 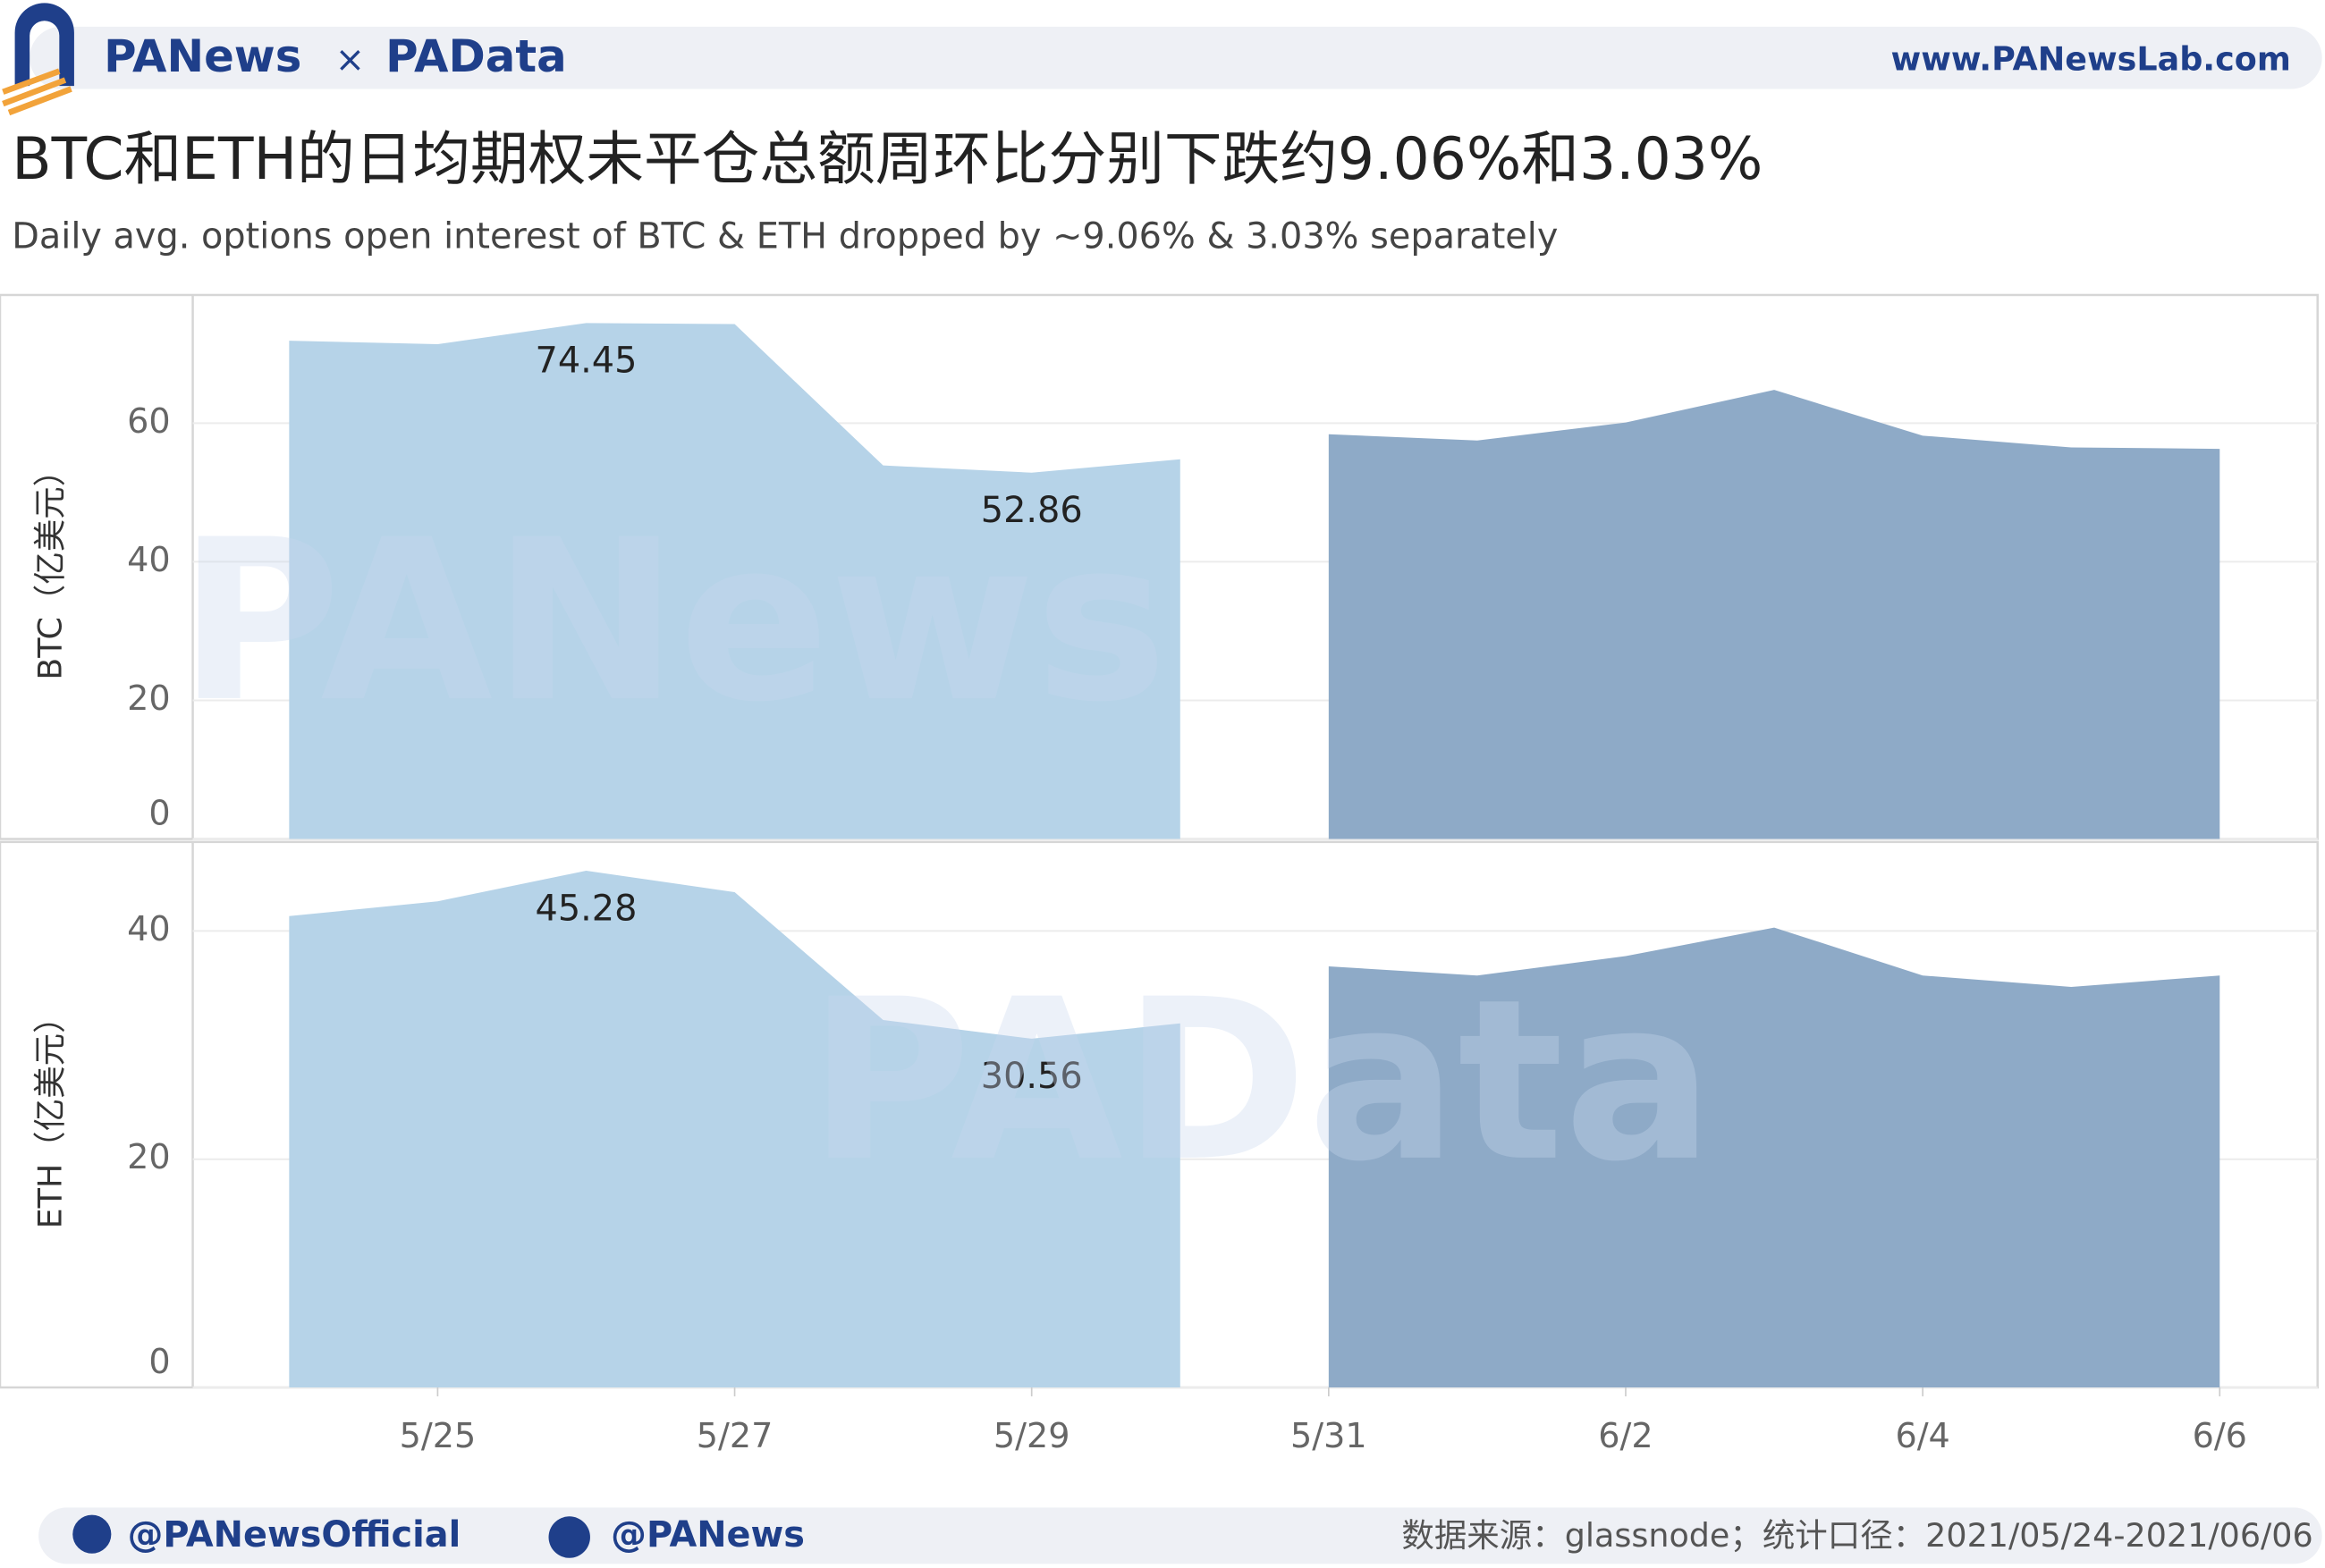 I want to click on title: BTC和ETH的日均期权未平仓总额周环比分别下跌约9.06%和3.03%, so click(x=887, y=159).